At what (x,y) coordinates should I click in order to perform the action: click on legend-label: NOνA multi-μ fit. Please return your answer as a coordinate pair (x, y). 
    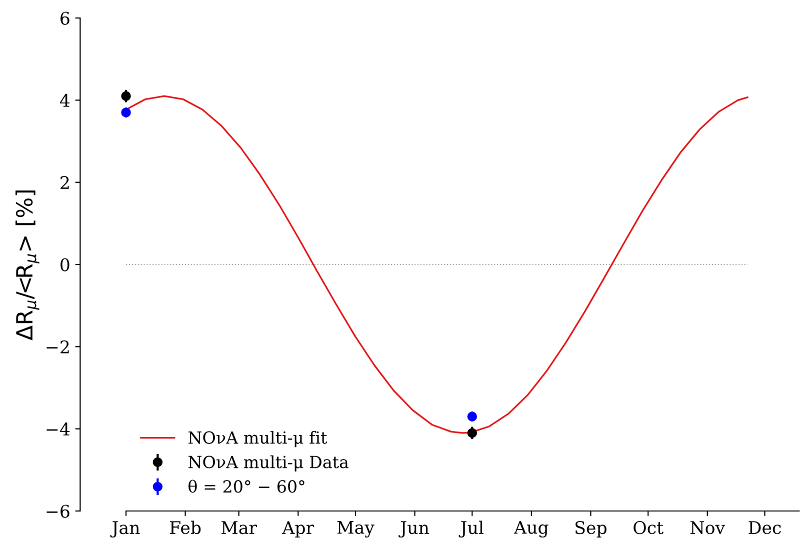
    Looking at the image, I should click on (258, 439).